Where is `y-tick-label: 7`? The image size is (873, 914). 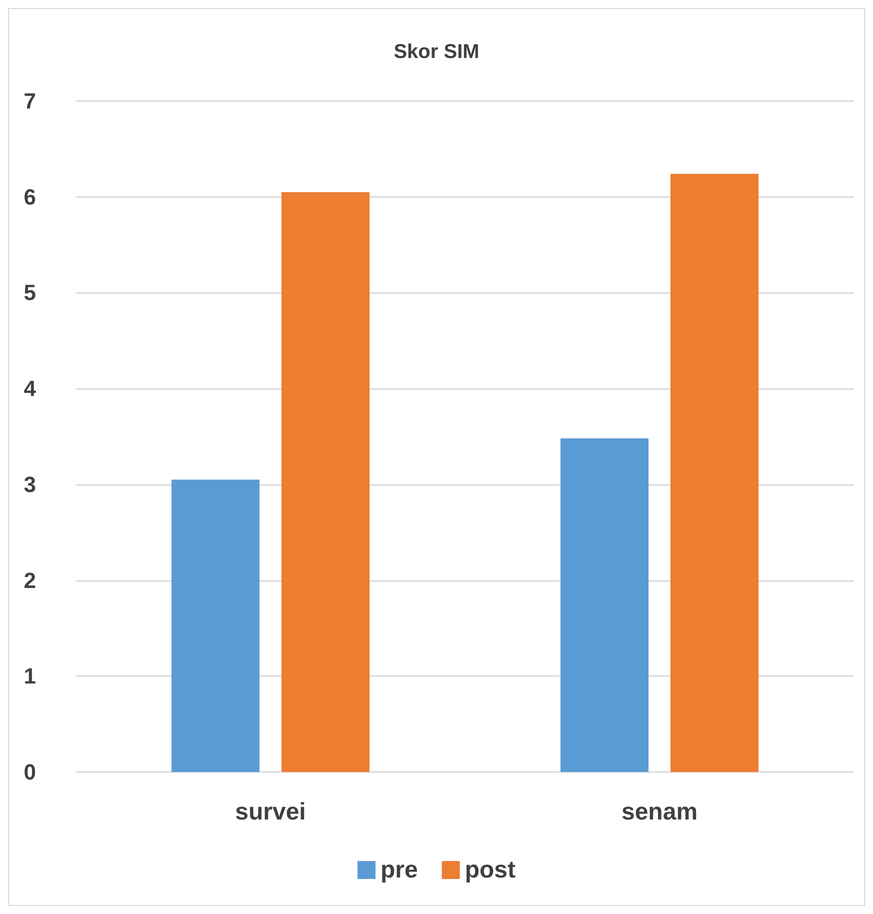 y-tick-label: 7 is located at coordinates (30, 101).